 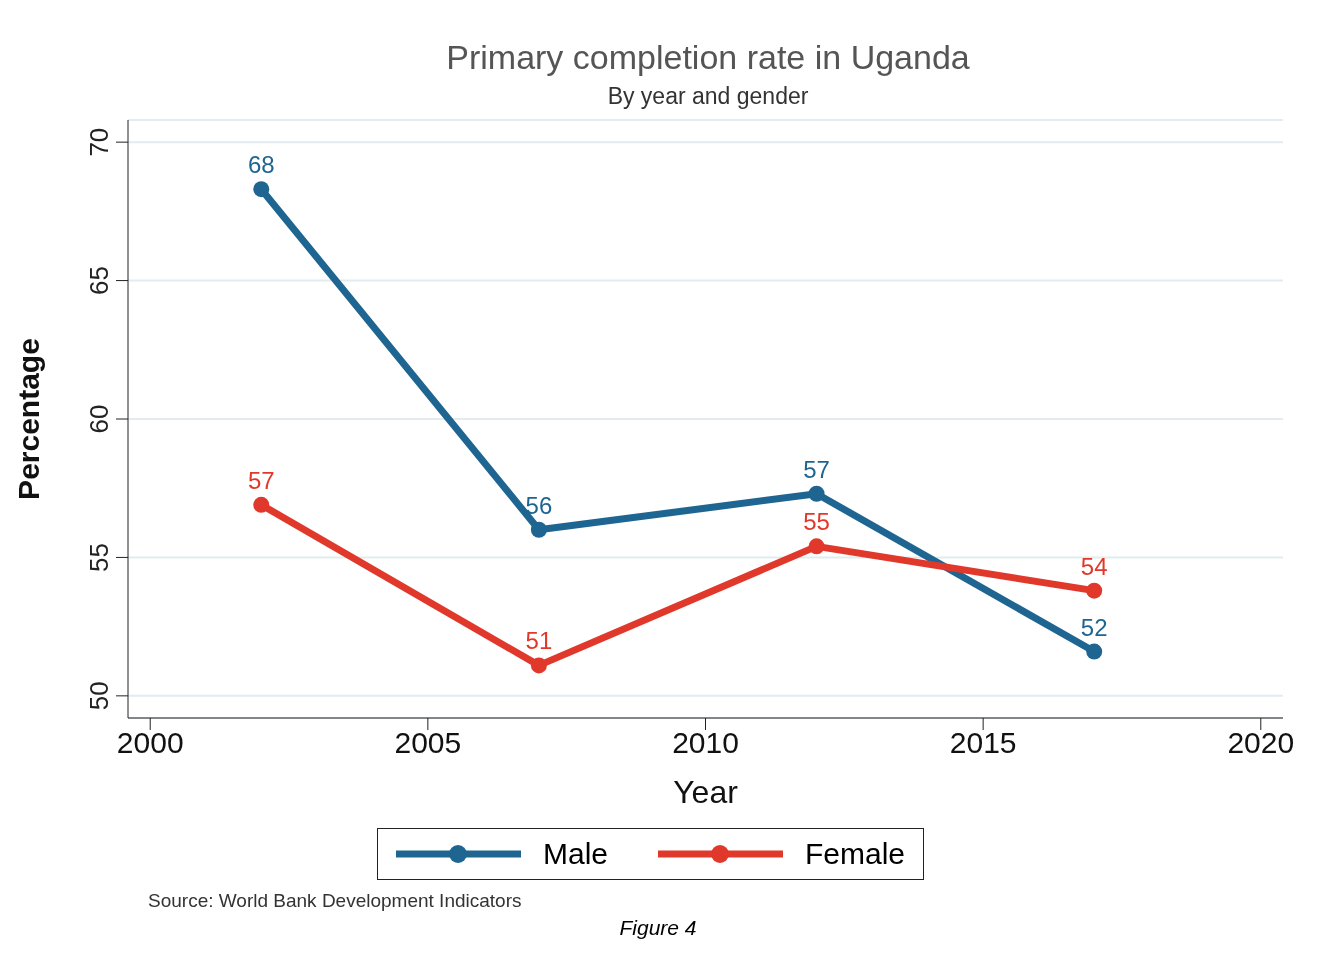 What do you see at coordinates (658, 928) in the screenshot?
I see `caption: Figure 4` at bounding box center [658, 928].